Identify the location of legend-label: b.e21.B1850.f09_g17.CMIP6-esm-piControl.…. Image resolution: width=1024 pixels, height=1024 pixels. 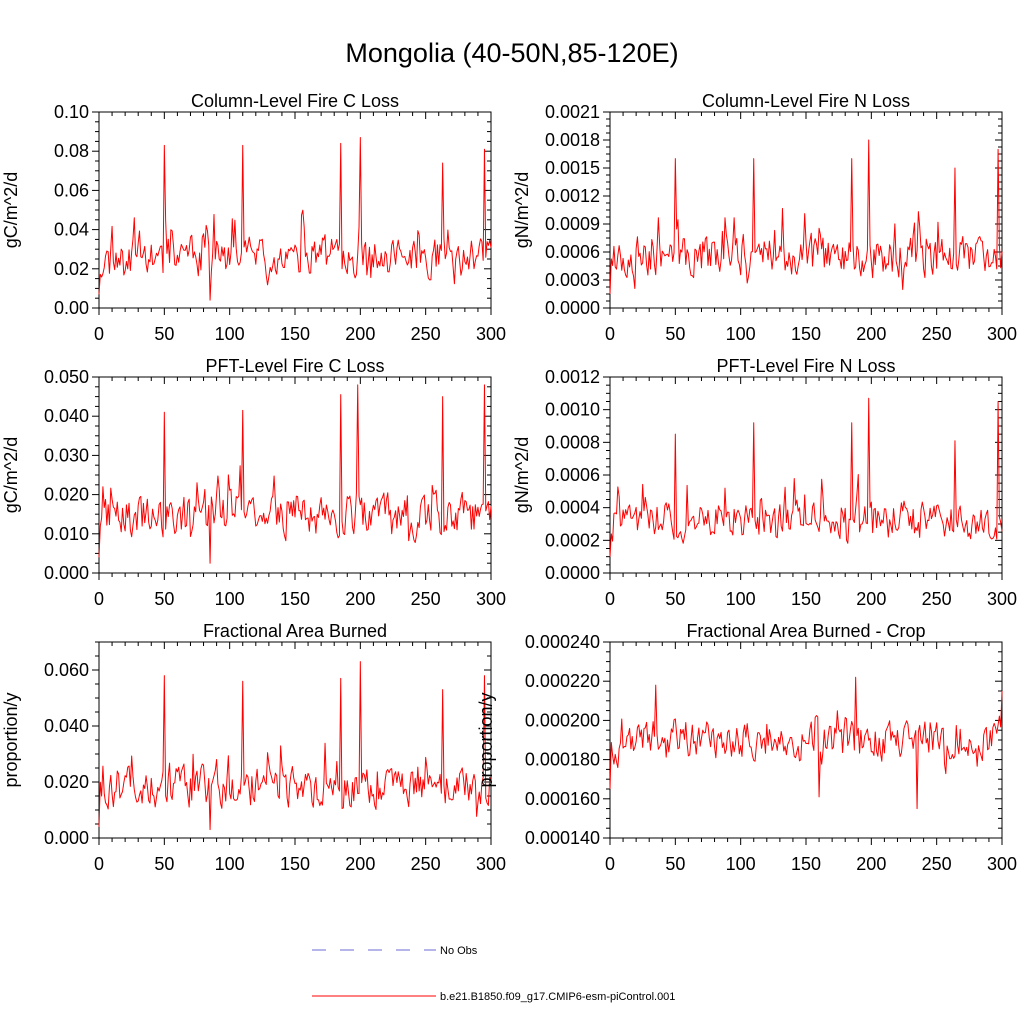
(557, 997).